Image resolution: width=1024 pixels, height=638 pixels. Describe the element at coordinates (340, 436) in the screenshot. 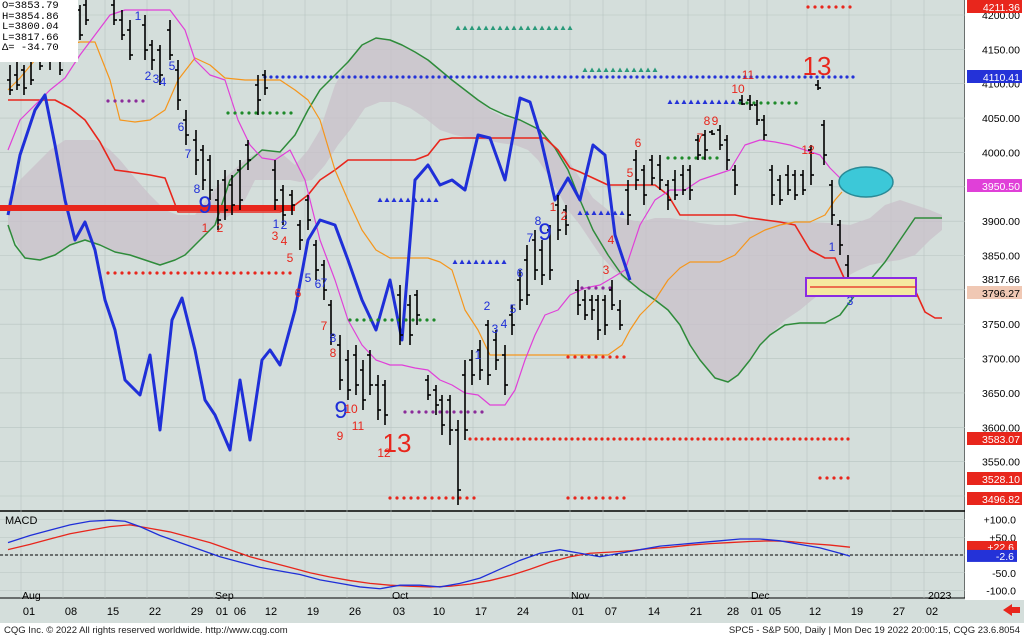

I see `count-red: 9` at that location.